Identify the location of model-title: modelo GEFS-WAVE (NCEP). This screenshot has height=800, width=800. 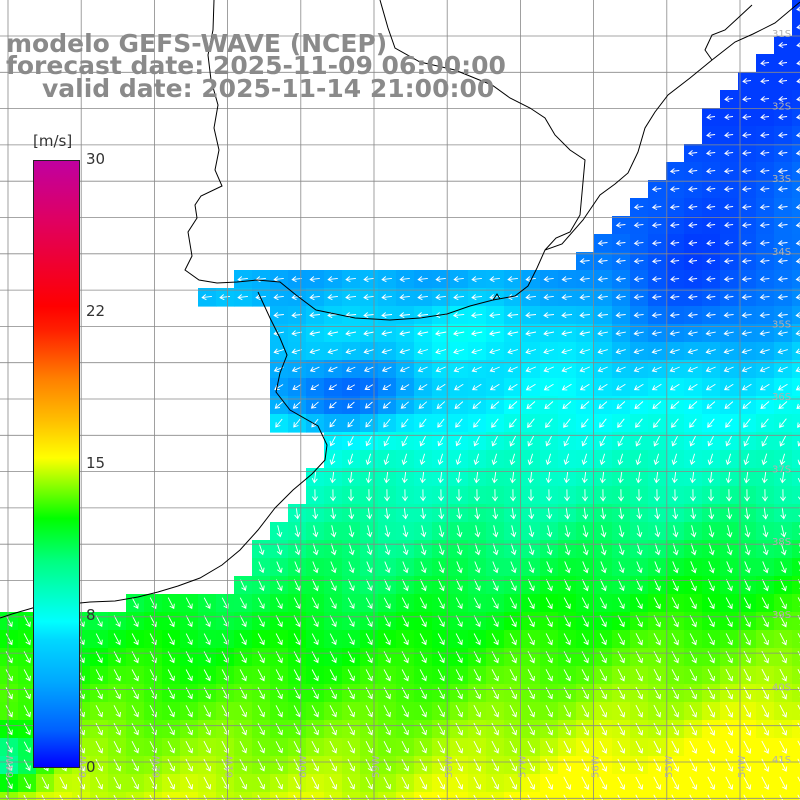
(197, 43).